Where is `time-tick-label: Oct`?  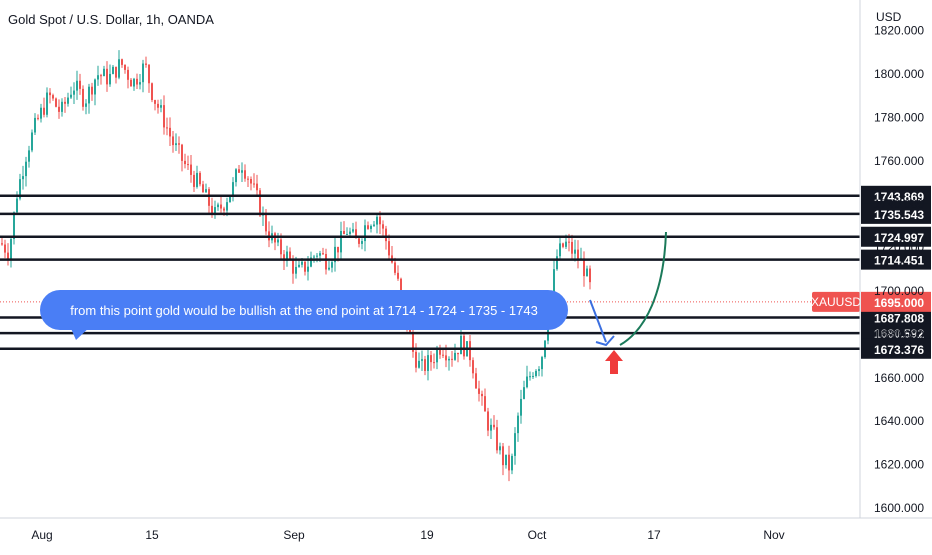 time-tick-label: Oct is located at coordinates (537, 535).